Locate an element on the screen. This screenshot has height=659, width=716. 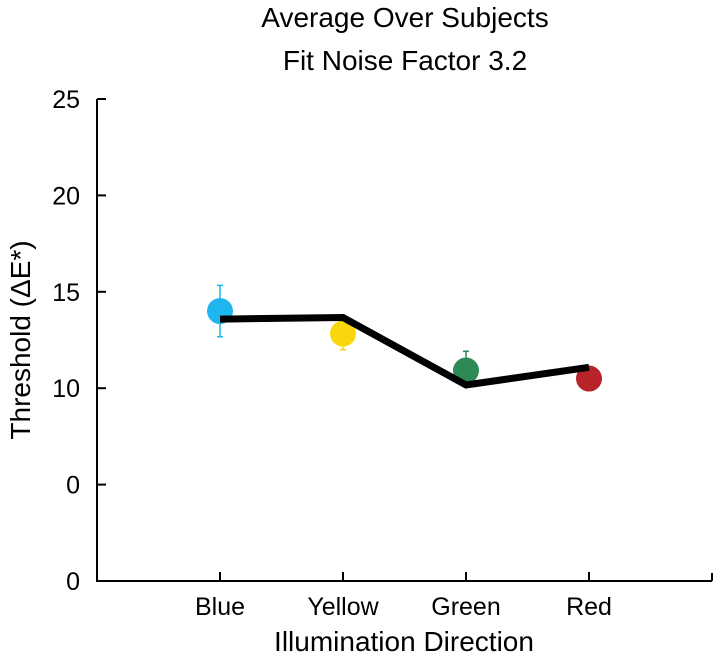
y-ticks: 0 0 10 15 20 25 is located at coordinates (79, 341).